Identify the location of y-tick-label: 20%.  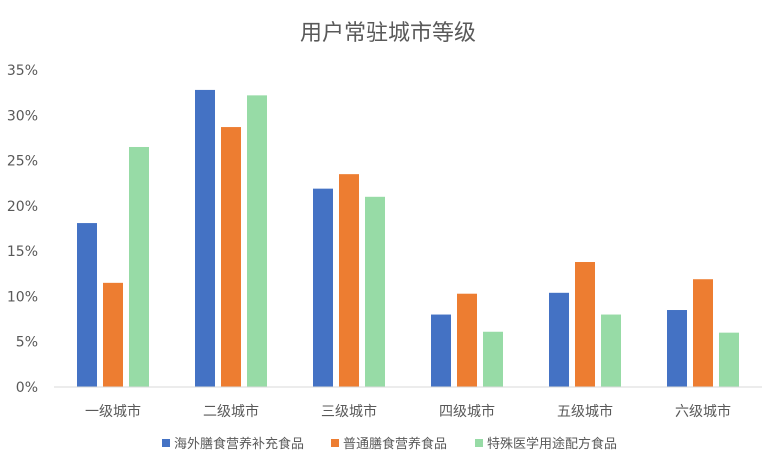
(22, 207).